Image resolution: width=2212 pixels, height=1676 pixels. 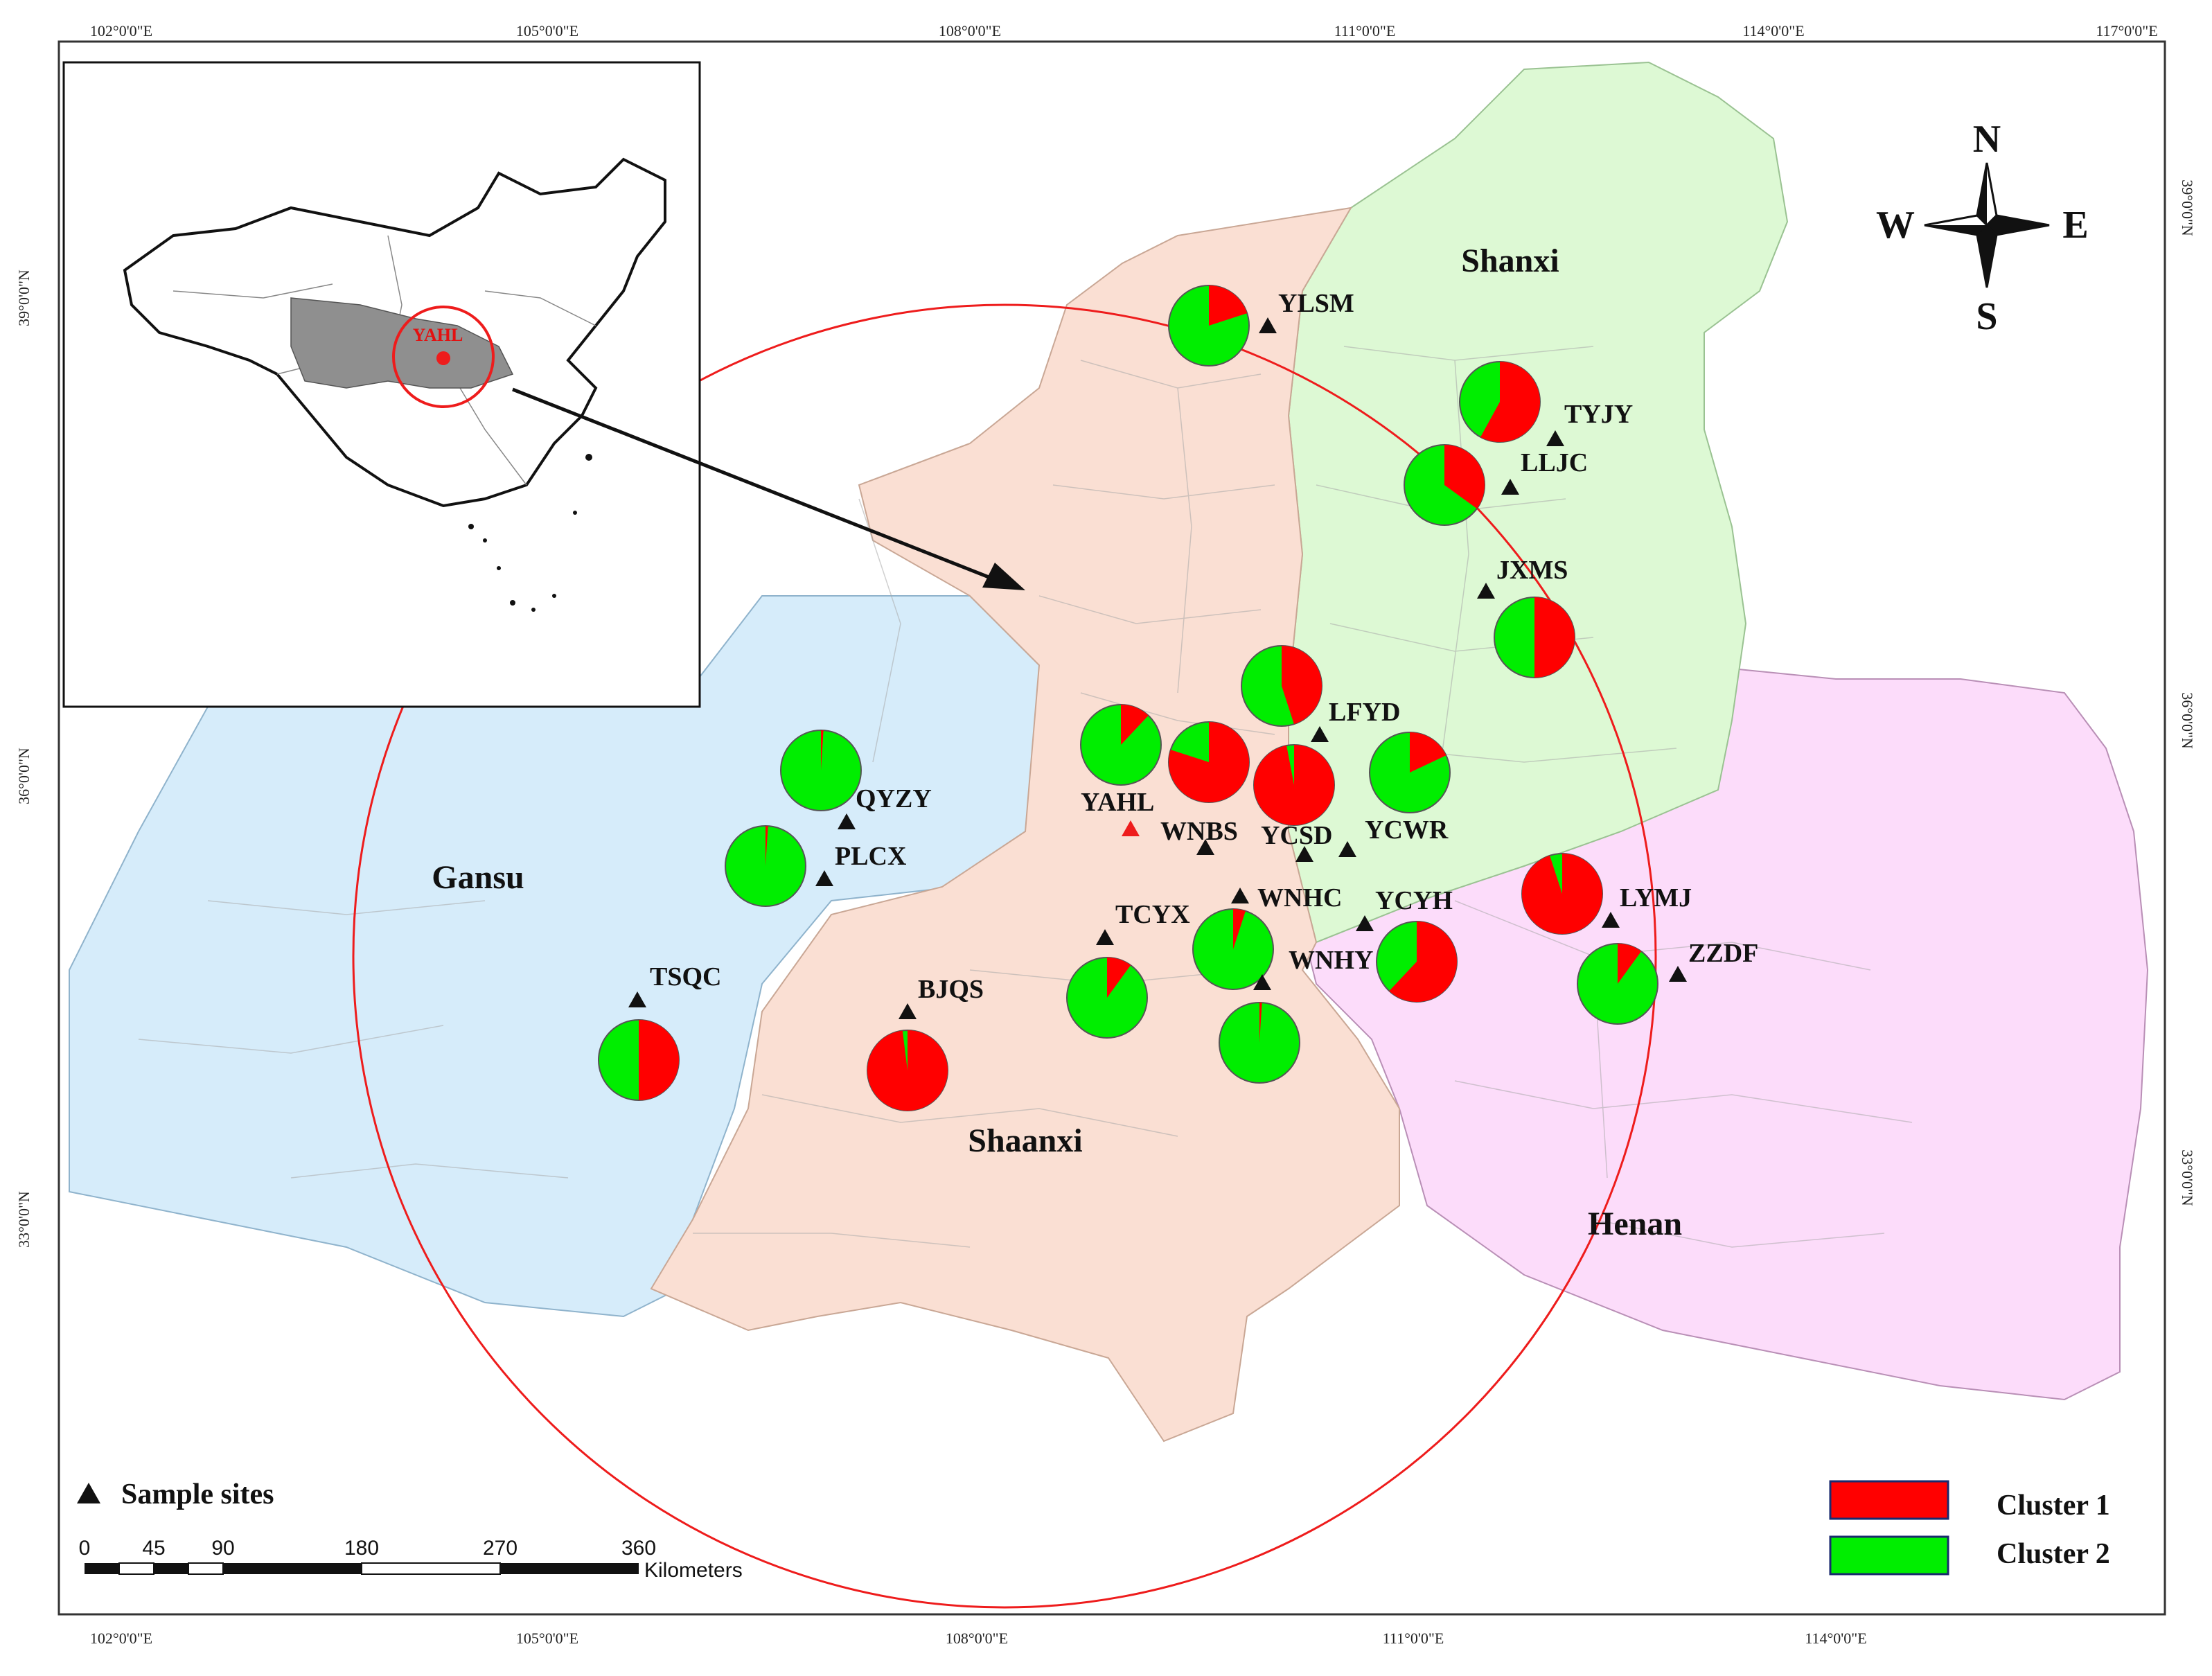 I want to click on grid-label-bottom: 114°0'0"E, so click(x=1836, y=1638).